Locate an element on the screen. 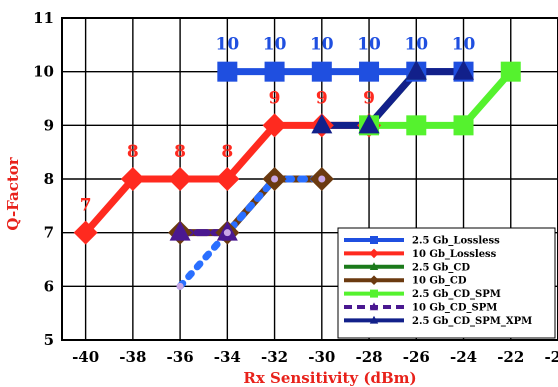  x-tick-label: -30 is located at coordinates (321, 357).